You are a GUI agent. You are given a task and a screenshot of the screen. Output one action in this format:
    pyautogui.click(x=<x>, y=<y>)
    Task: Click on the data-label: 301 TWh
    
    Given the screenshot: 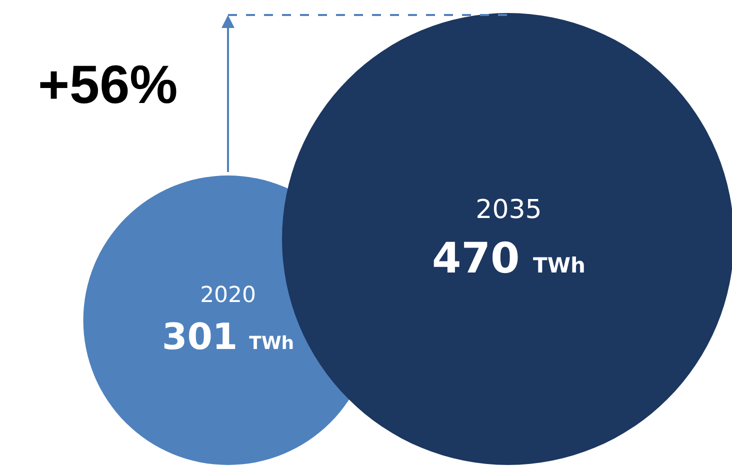 What is the action you would take?
    pyautogui.click(x=228, y=336)
    